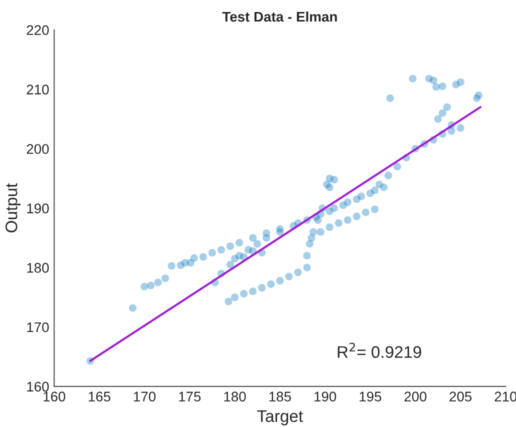  What do you see at coordinates (280, 397) in the screenshot?
I see `x-tick-label: 185` at bounding box center [280, 397].